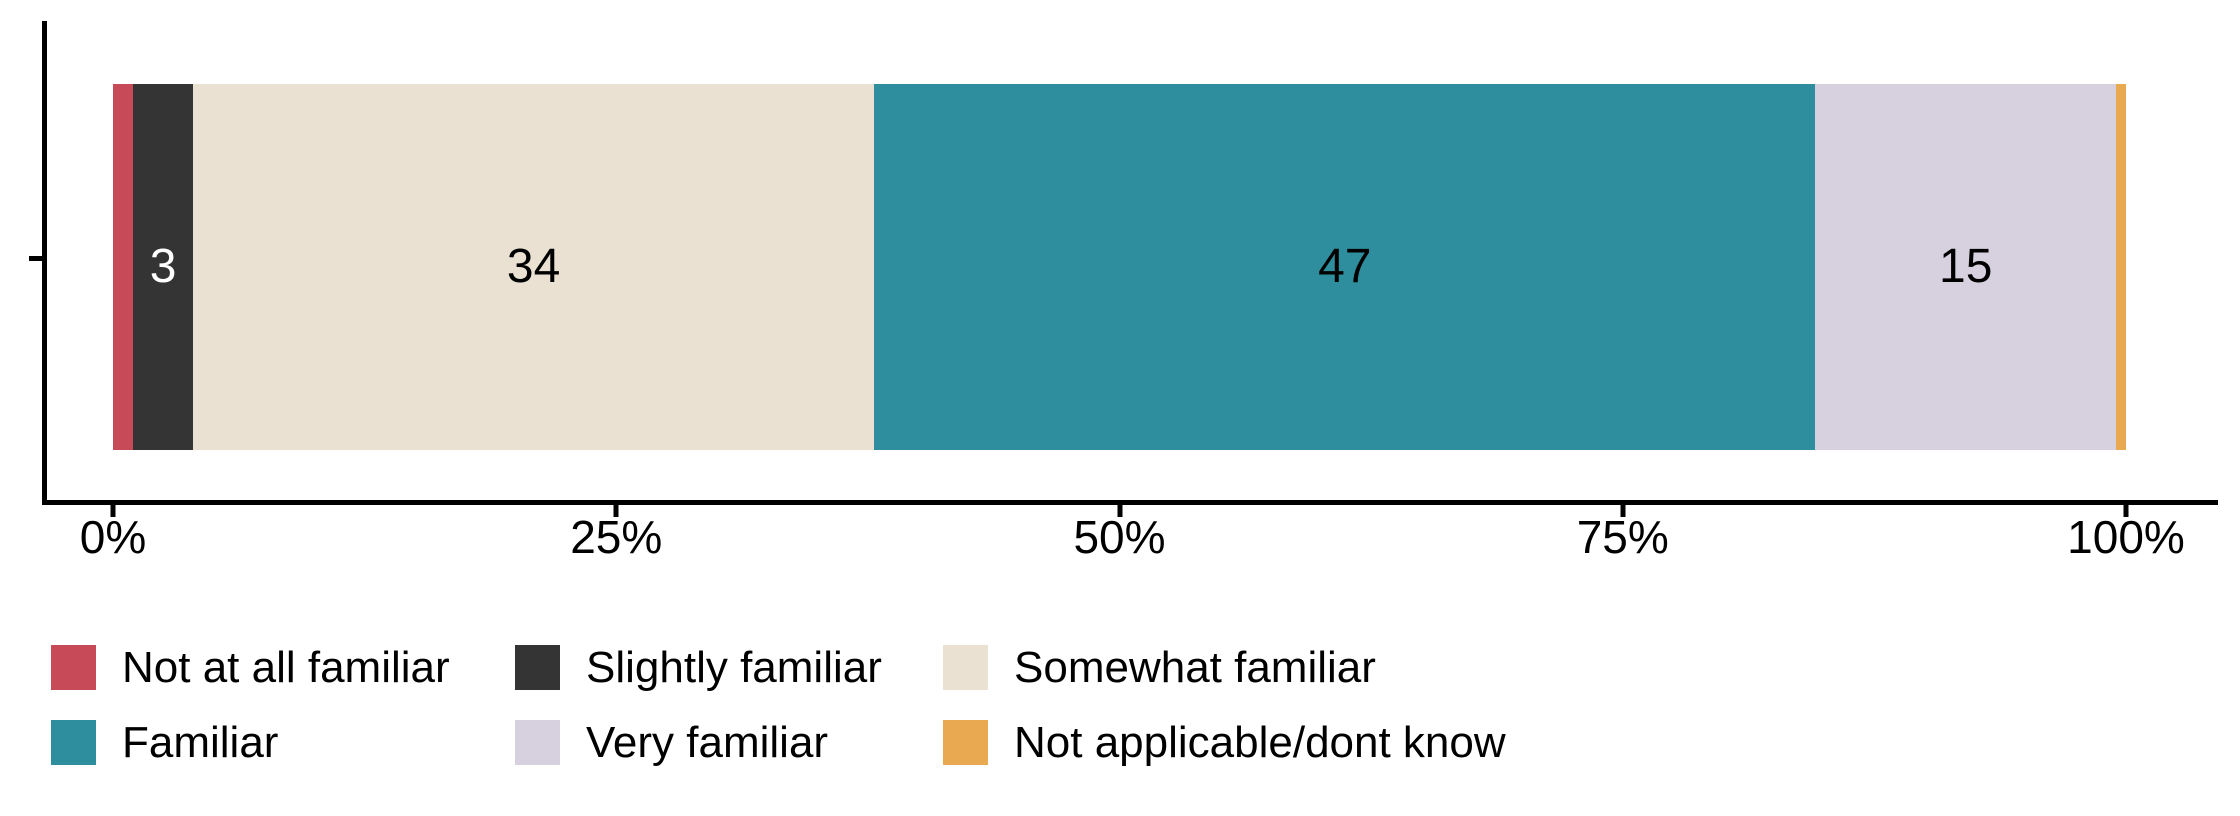 Image resolution: width=2240 pixels, height=816 pixels. Describe the element at coordinates (286, 667) in the screenshot. I see `legend-label: Not at all familiar` at that location.